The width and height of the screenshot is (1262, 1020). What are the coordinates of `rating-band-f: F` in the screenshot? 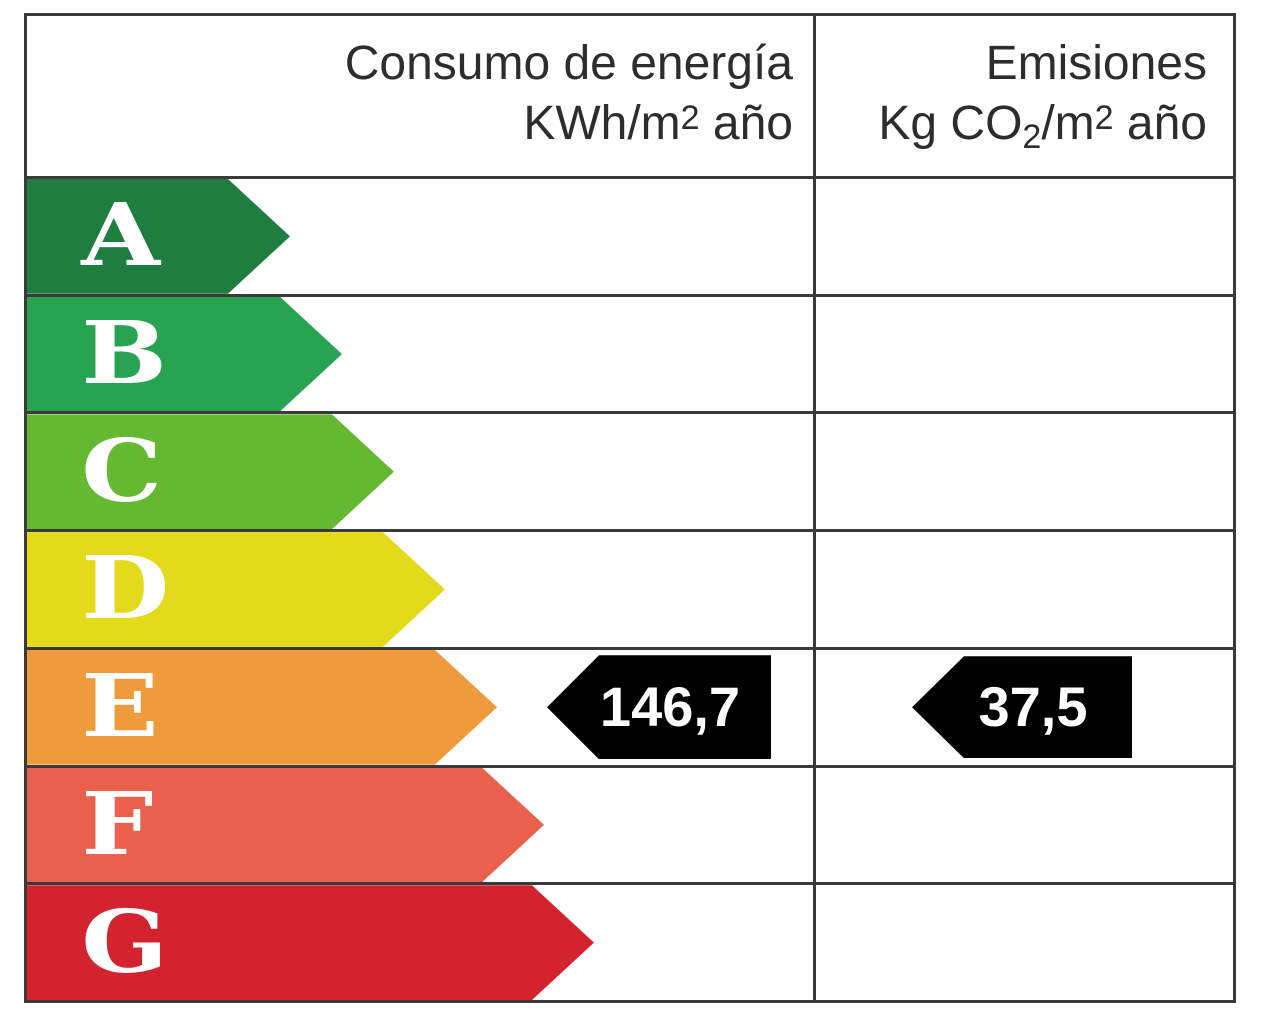 It's located at (285, 825).